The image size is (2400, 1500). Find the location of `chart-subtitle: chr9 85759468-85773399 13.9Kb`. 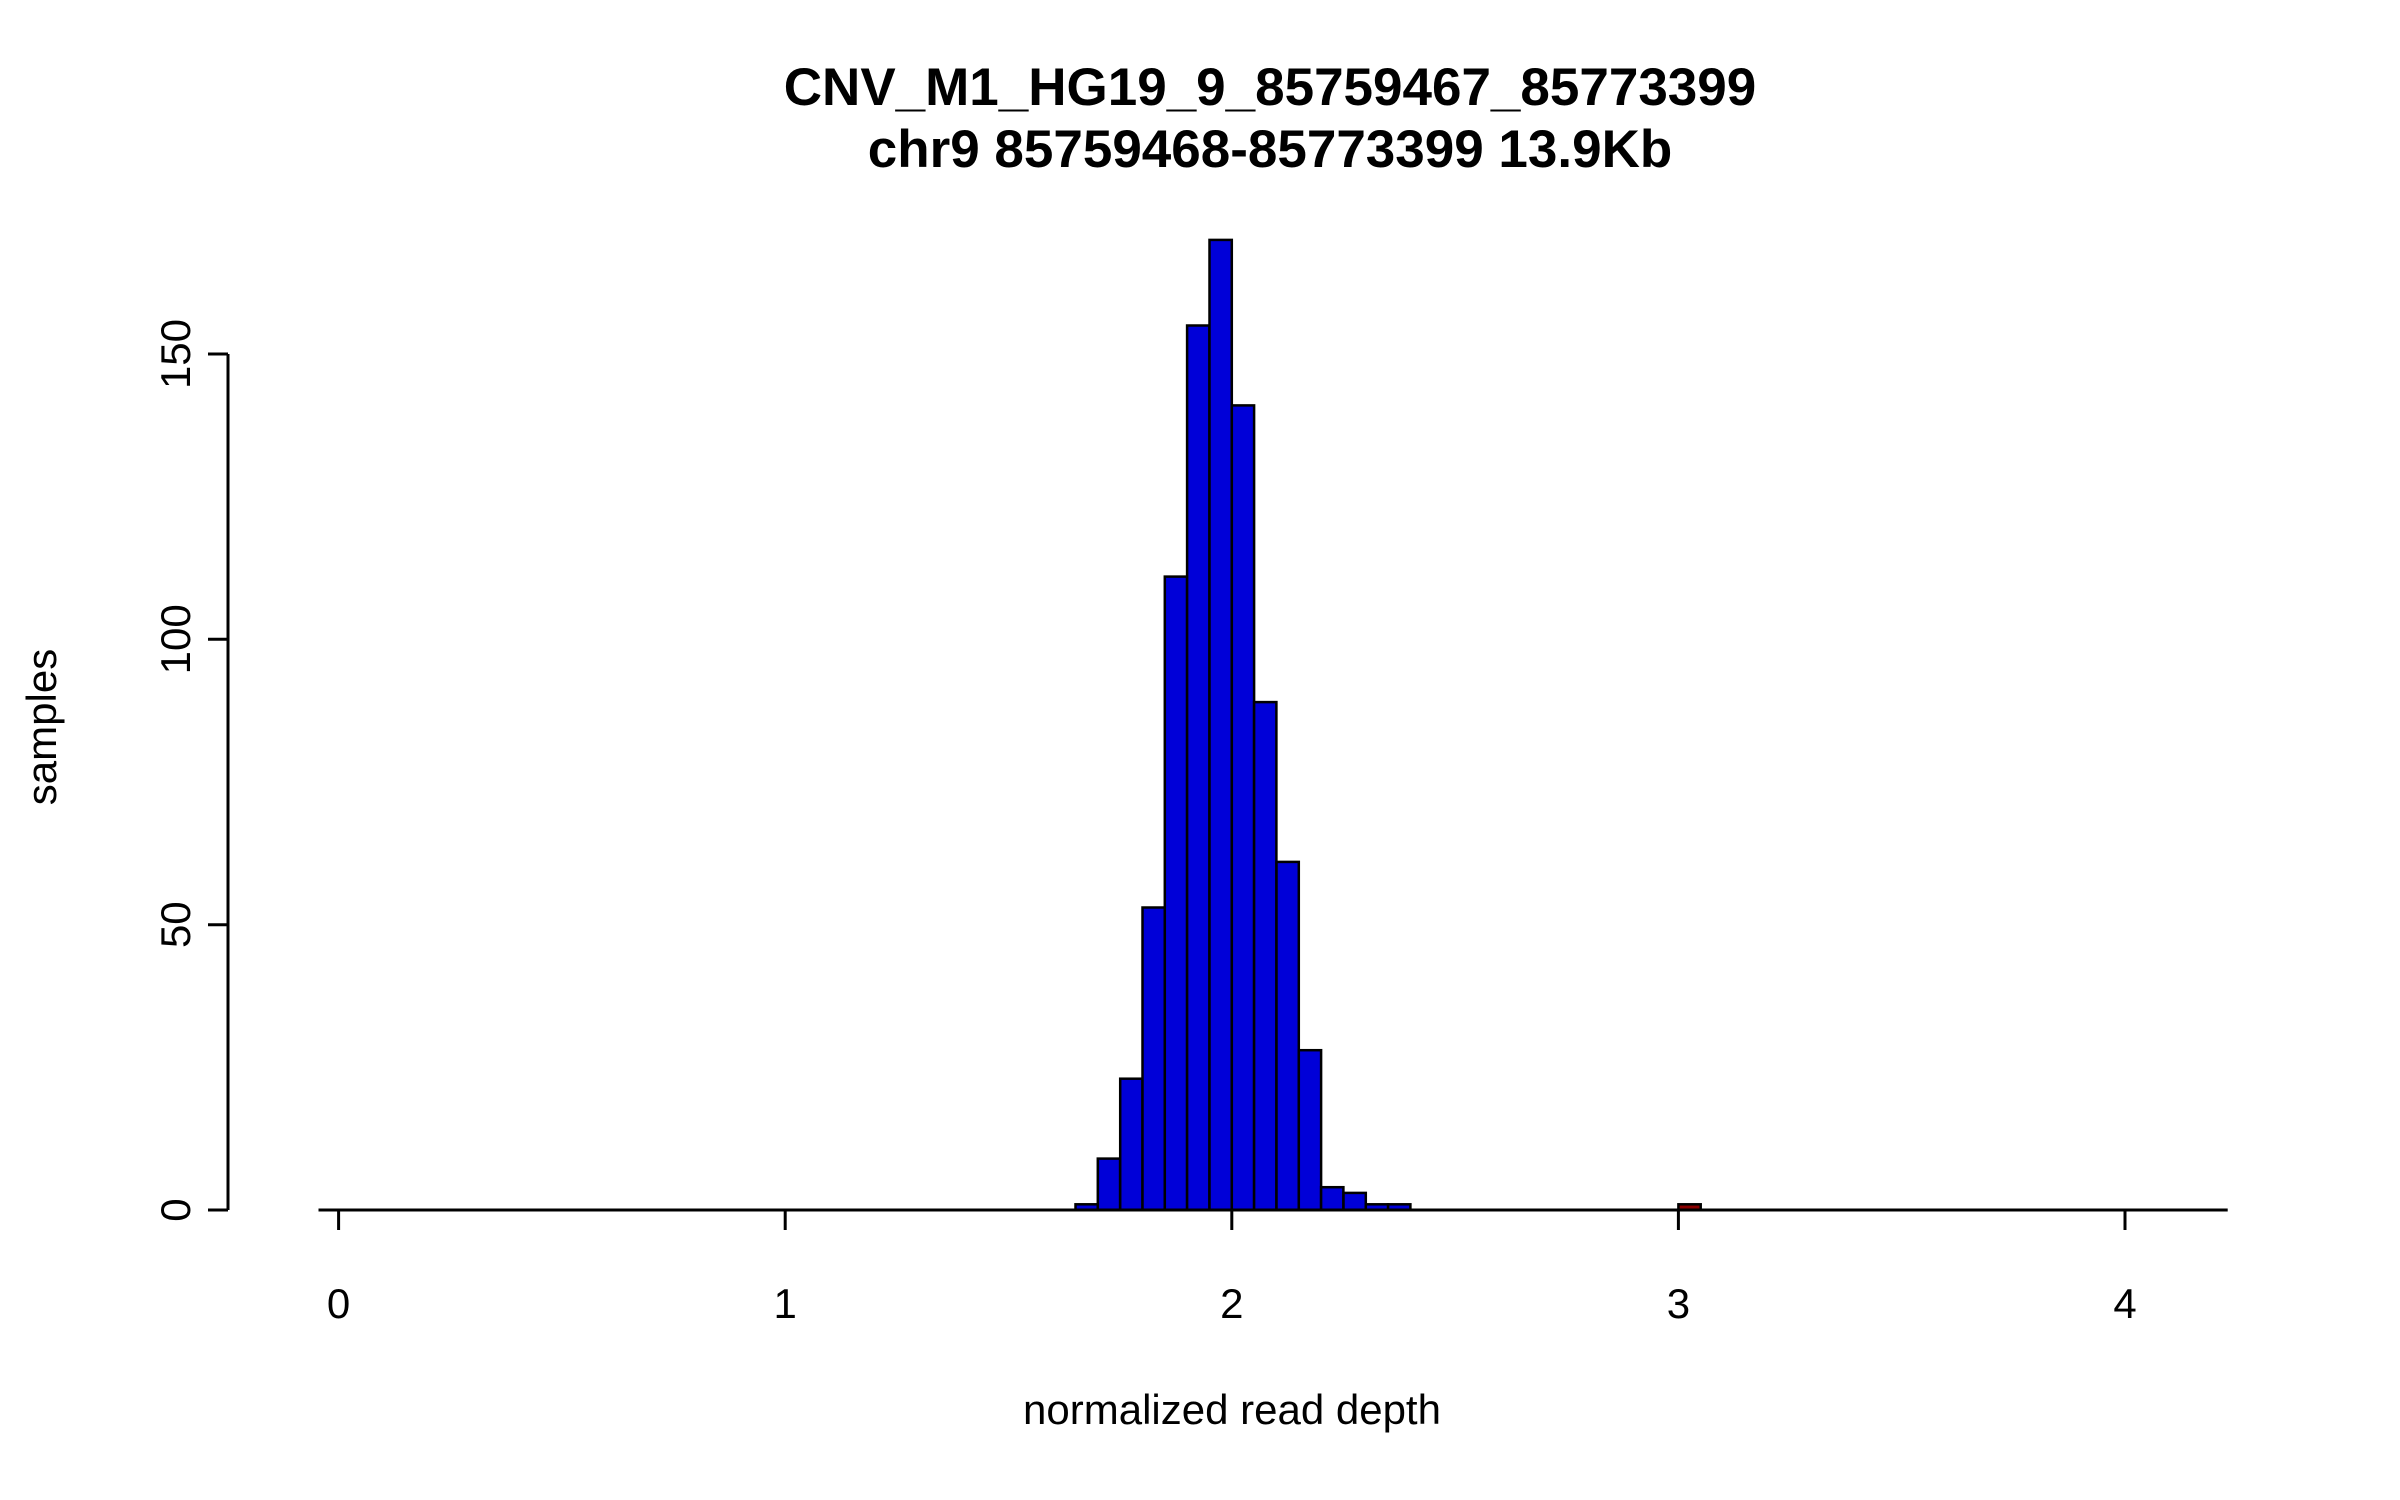

chart-subtitle: chr9 85759468-85773399 13.9Kb is located at coordinates (1270, 149).